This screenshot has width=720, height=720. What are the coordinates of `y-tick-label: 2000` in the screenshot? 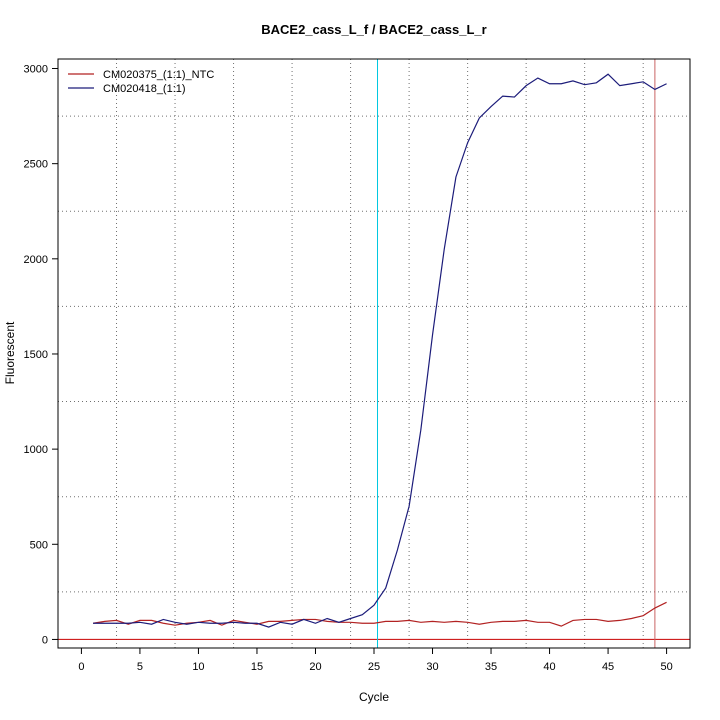 It's located at (36, 260).